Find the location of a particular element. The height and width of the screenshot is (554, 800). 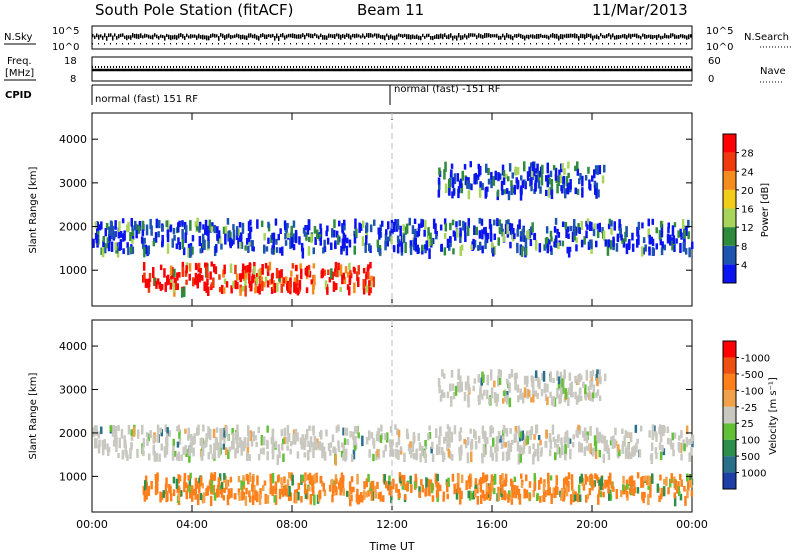

colorbar-segment is located at coordinates (729, 382).